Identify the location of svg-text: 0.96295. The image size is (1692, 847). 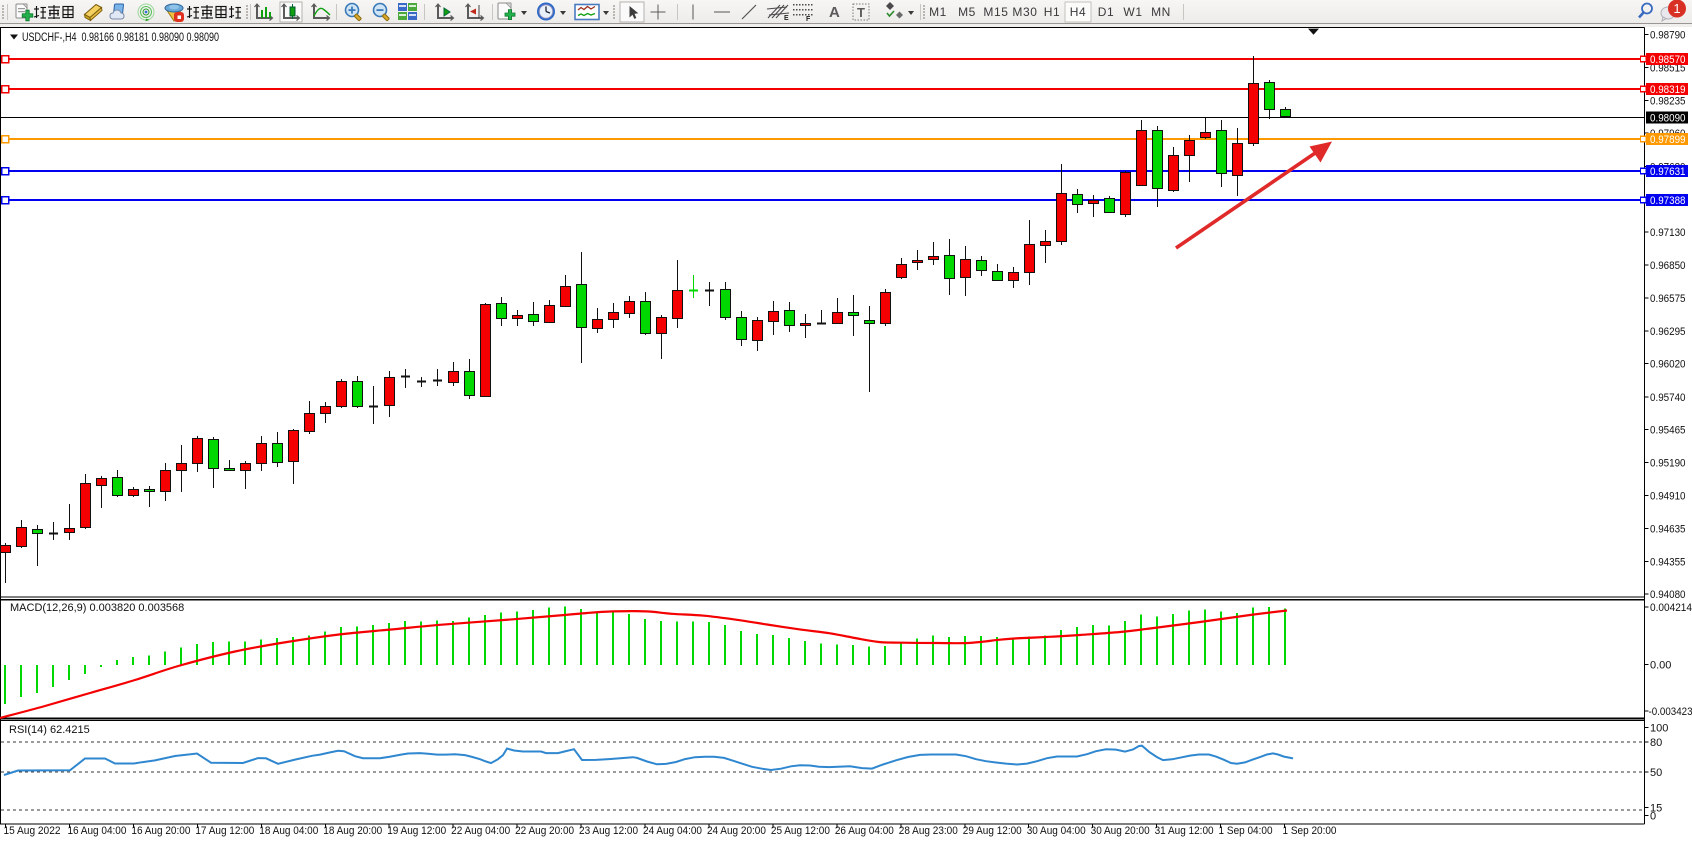
(1668, 332).